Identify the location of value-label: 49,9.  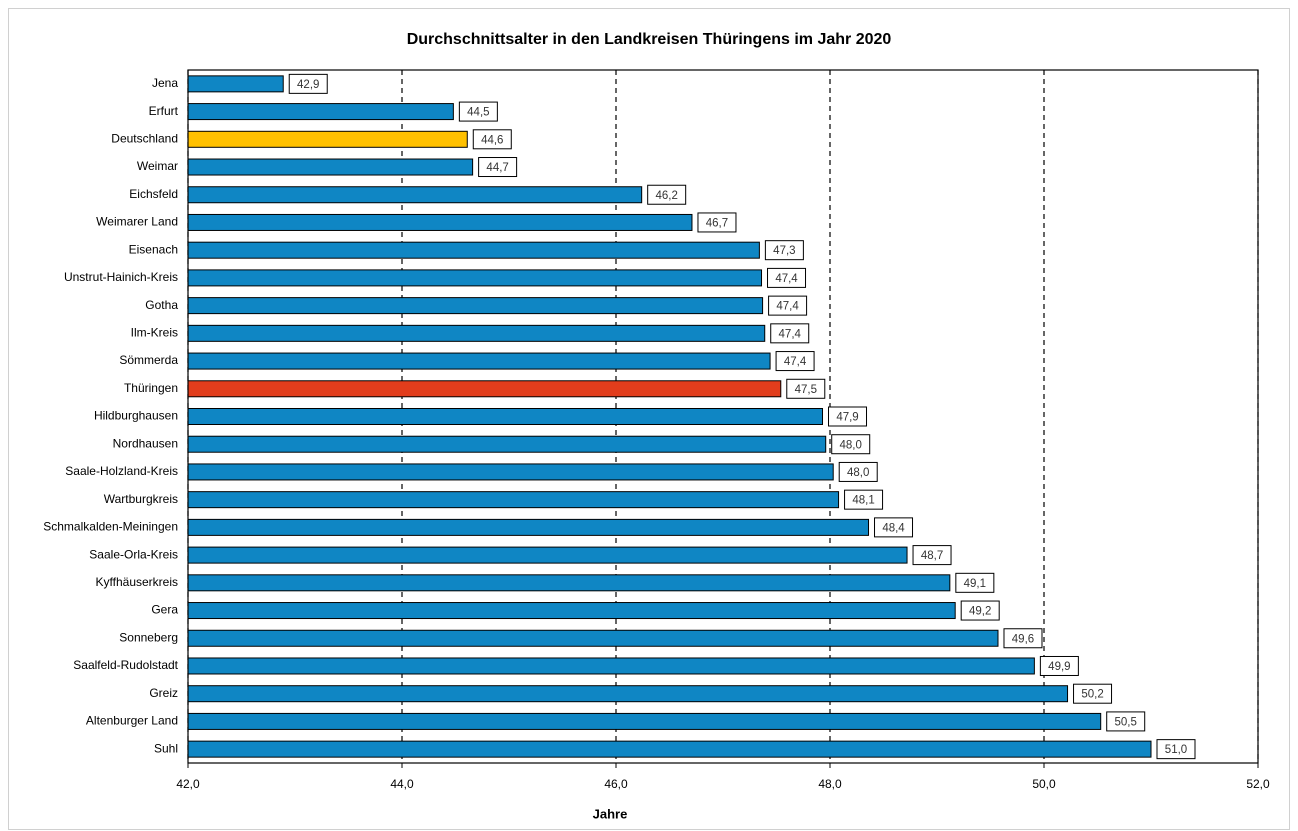
(1059, 667).